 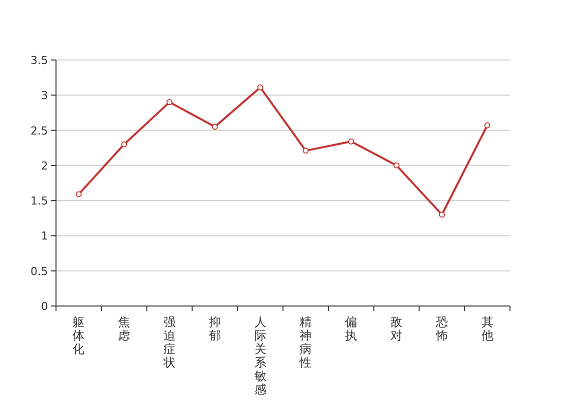 What do you see at coordinates (44, 306) in the screenshot?
I see `y-tick-label: 0` at bounding box center [44, 306].